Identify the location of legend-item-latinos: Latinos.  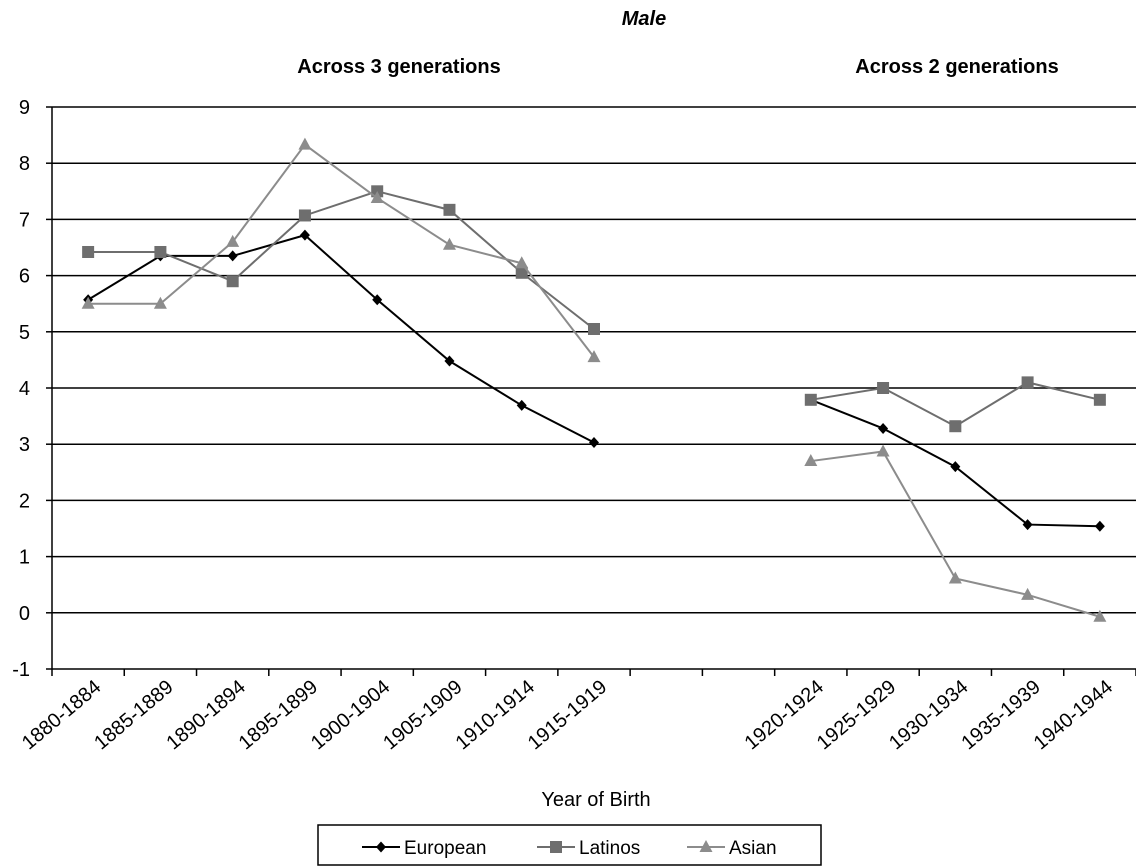
(588, 848).